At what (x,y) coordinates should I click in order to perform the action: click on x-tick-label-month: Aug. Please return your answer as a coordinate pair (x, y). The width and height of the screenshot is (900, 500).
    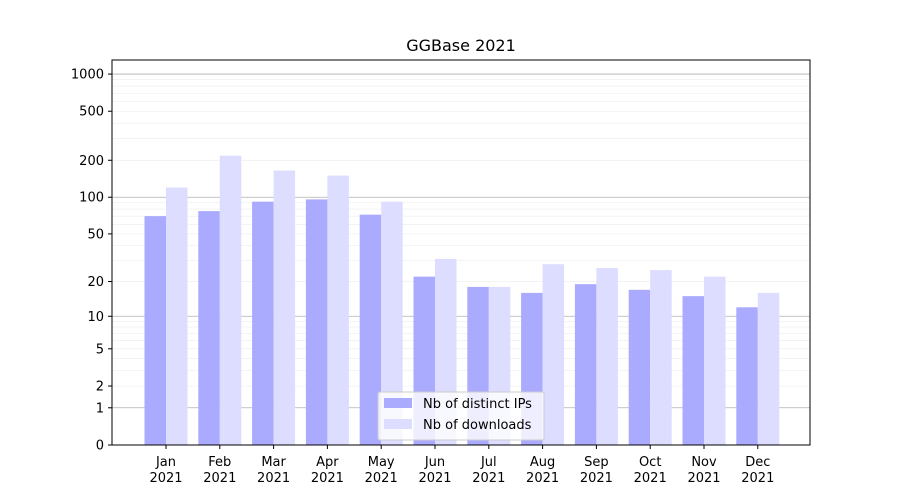
    Looking at the image, I should click on (542, 462).